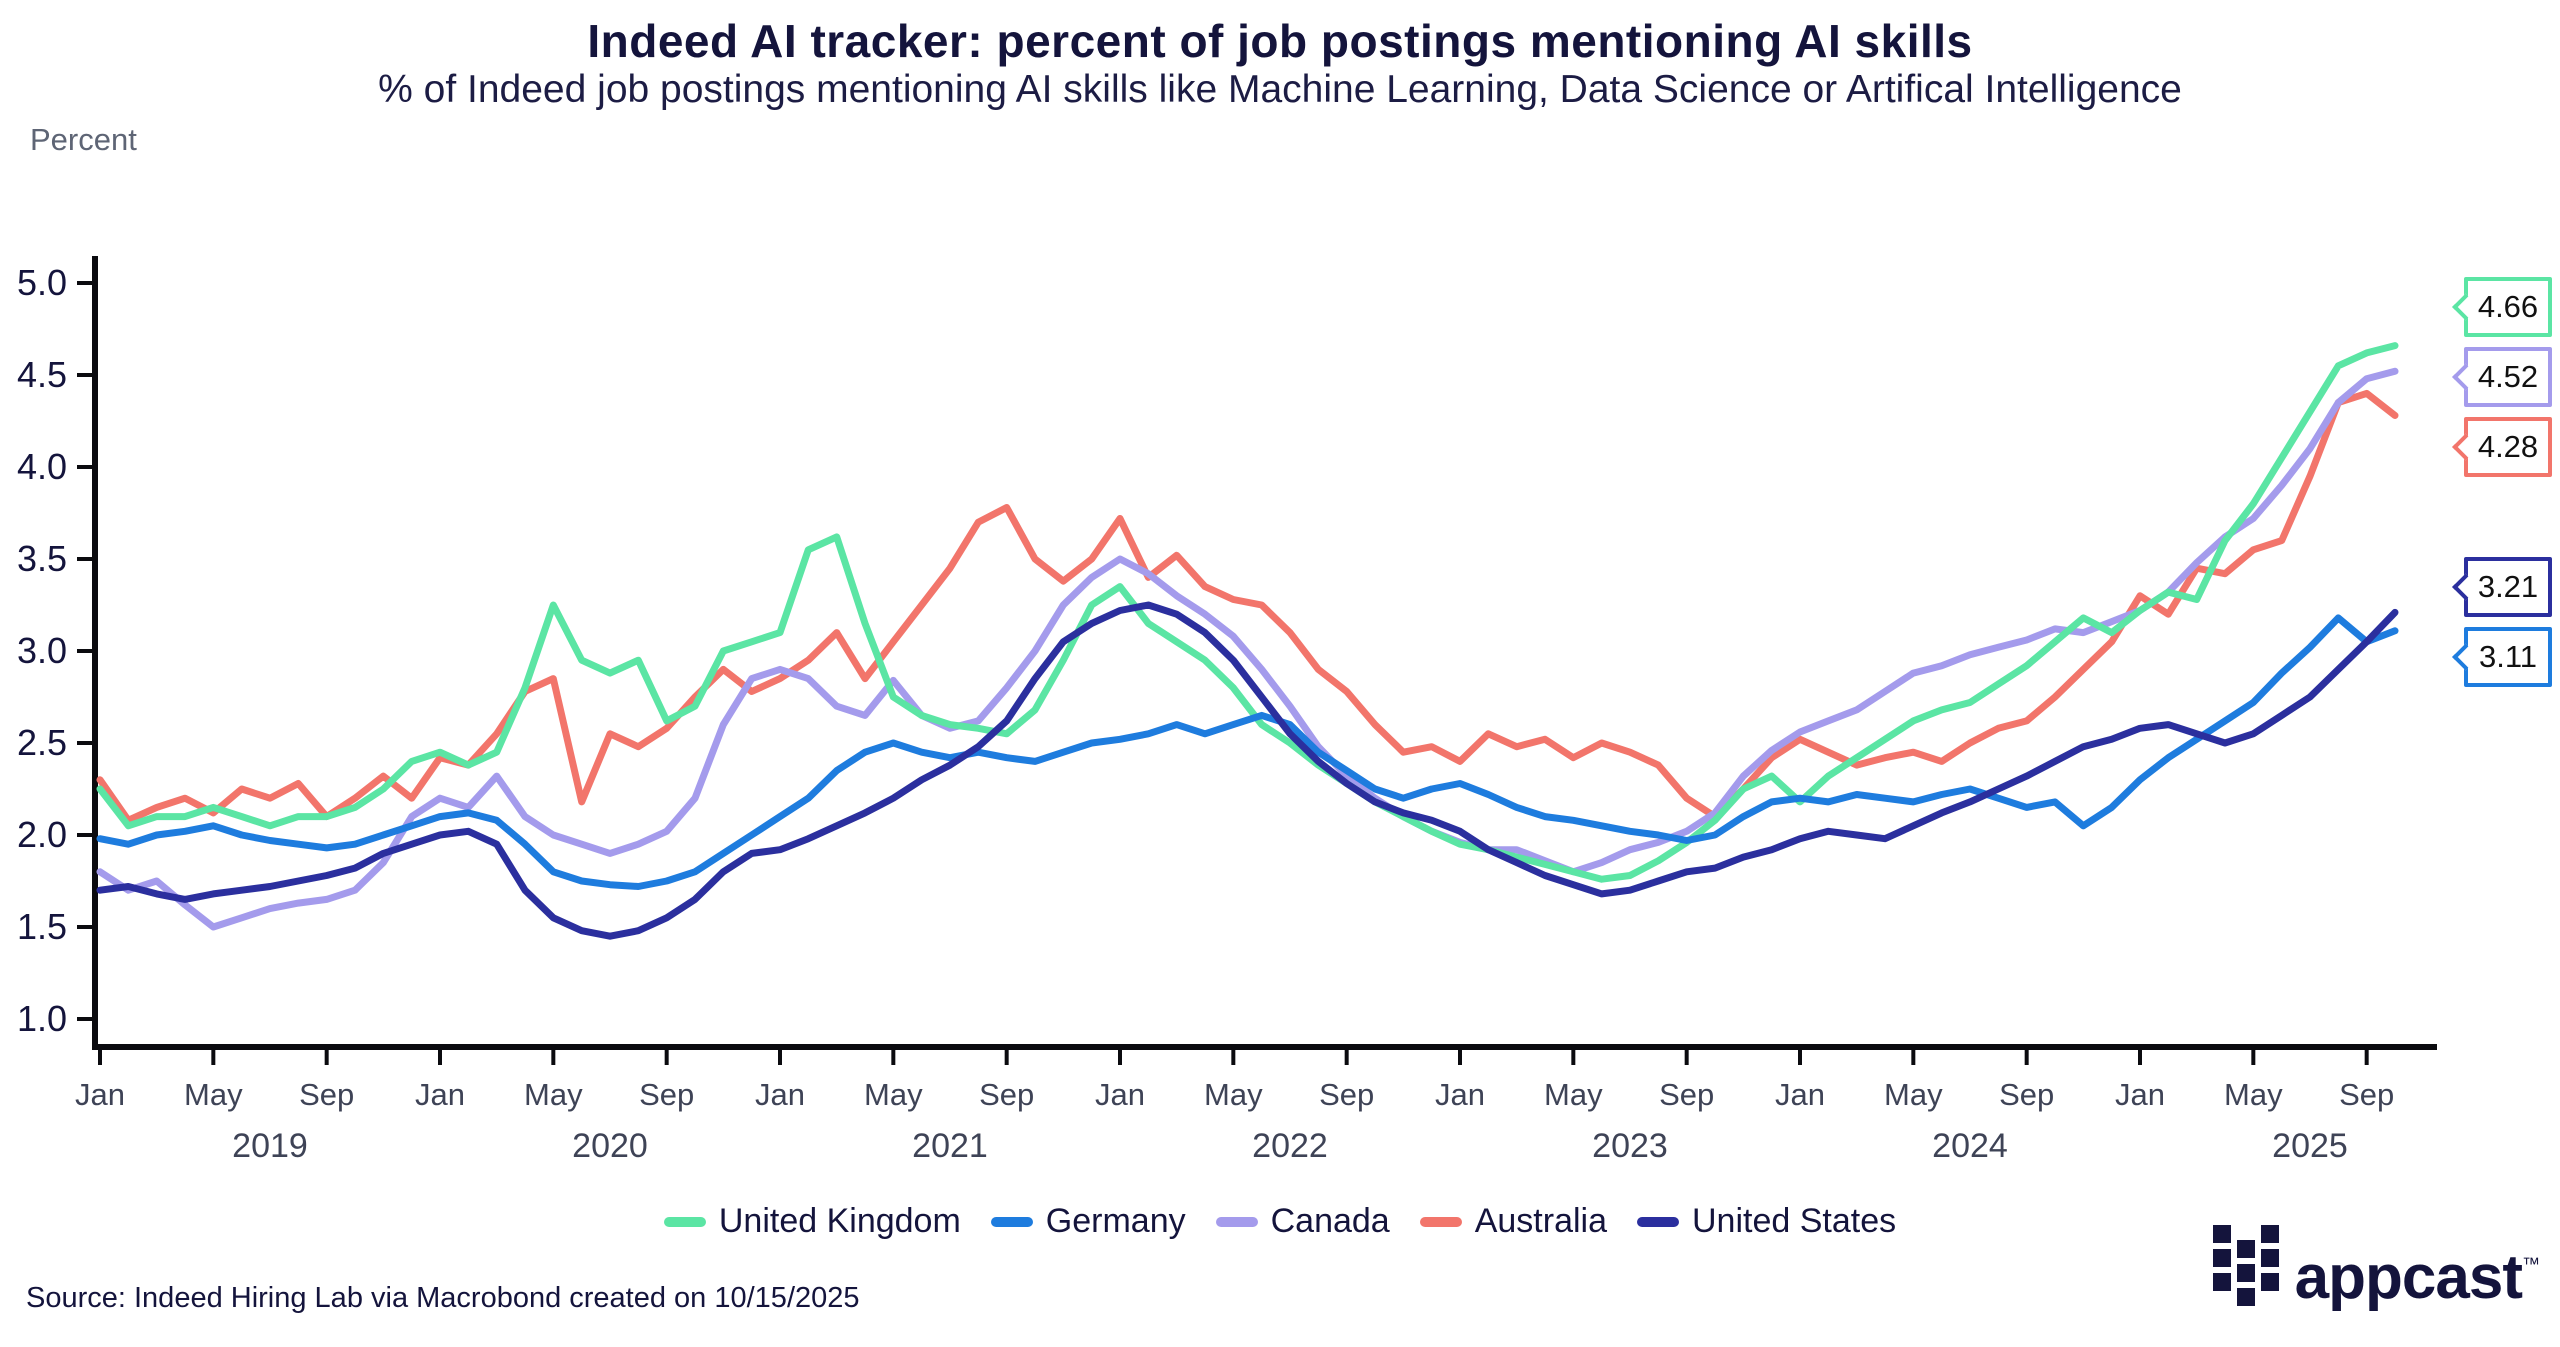 The image size is (2560, 1347). I want to click on legend-label: United States, so click(1794, 1221).